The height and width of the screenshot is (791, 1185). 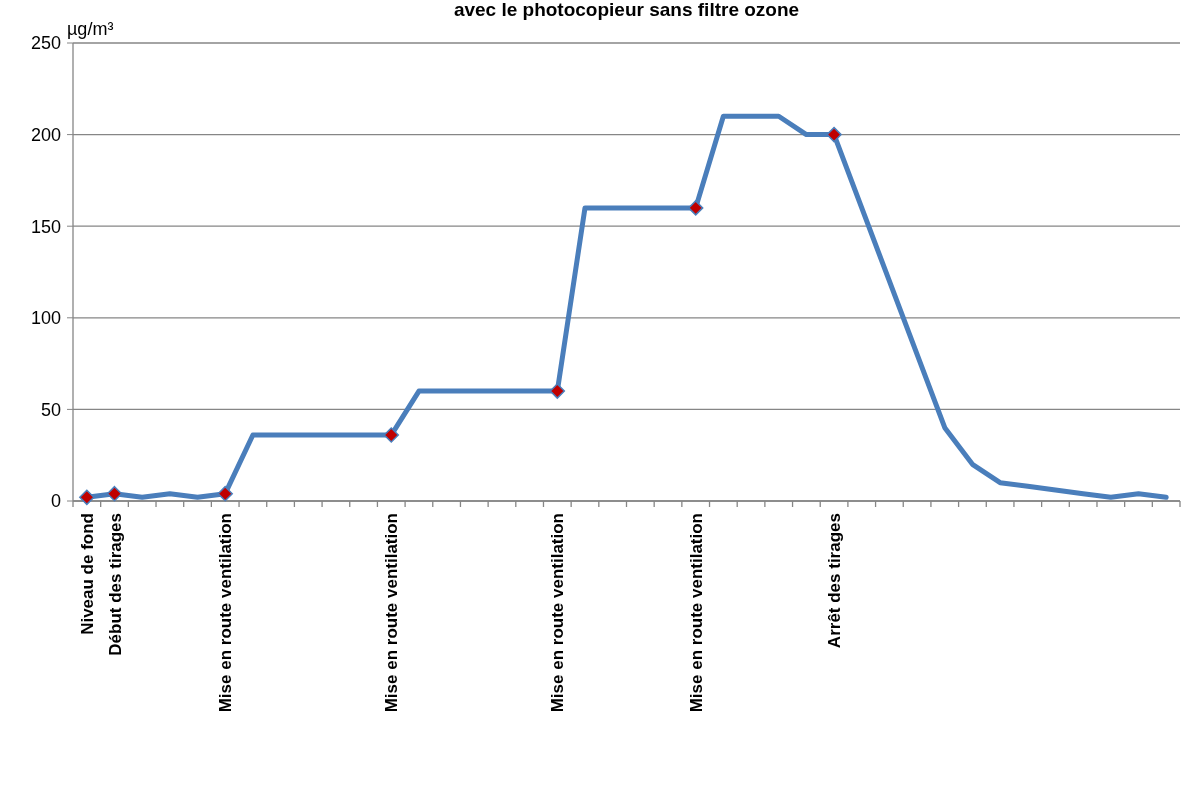 I want to click on y-tick-label: 150, so click(x=45, y=226).